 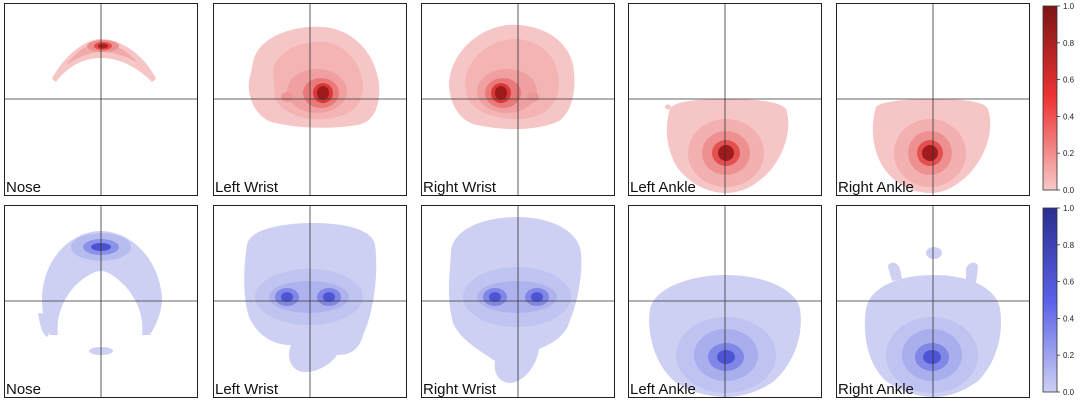 I want to click on heatmap-panel-left-ankle-blue: Left Ankle, so click(x=725, y=301).